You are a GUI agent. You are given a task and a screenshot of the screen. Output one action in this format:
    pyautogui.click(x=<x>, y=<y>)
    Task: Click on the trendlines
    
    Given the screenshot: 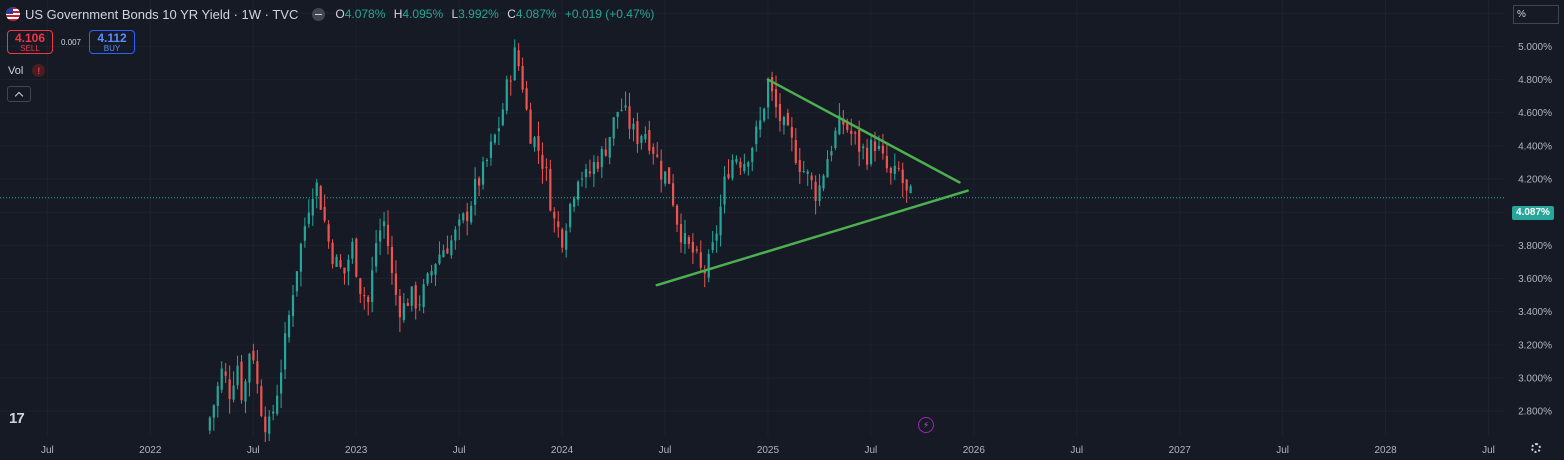 What is the action you would take?
    pyautogui.click(x=812, y=182)
    